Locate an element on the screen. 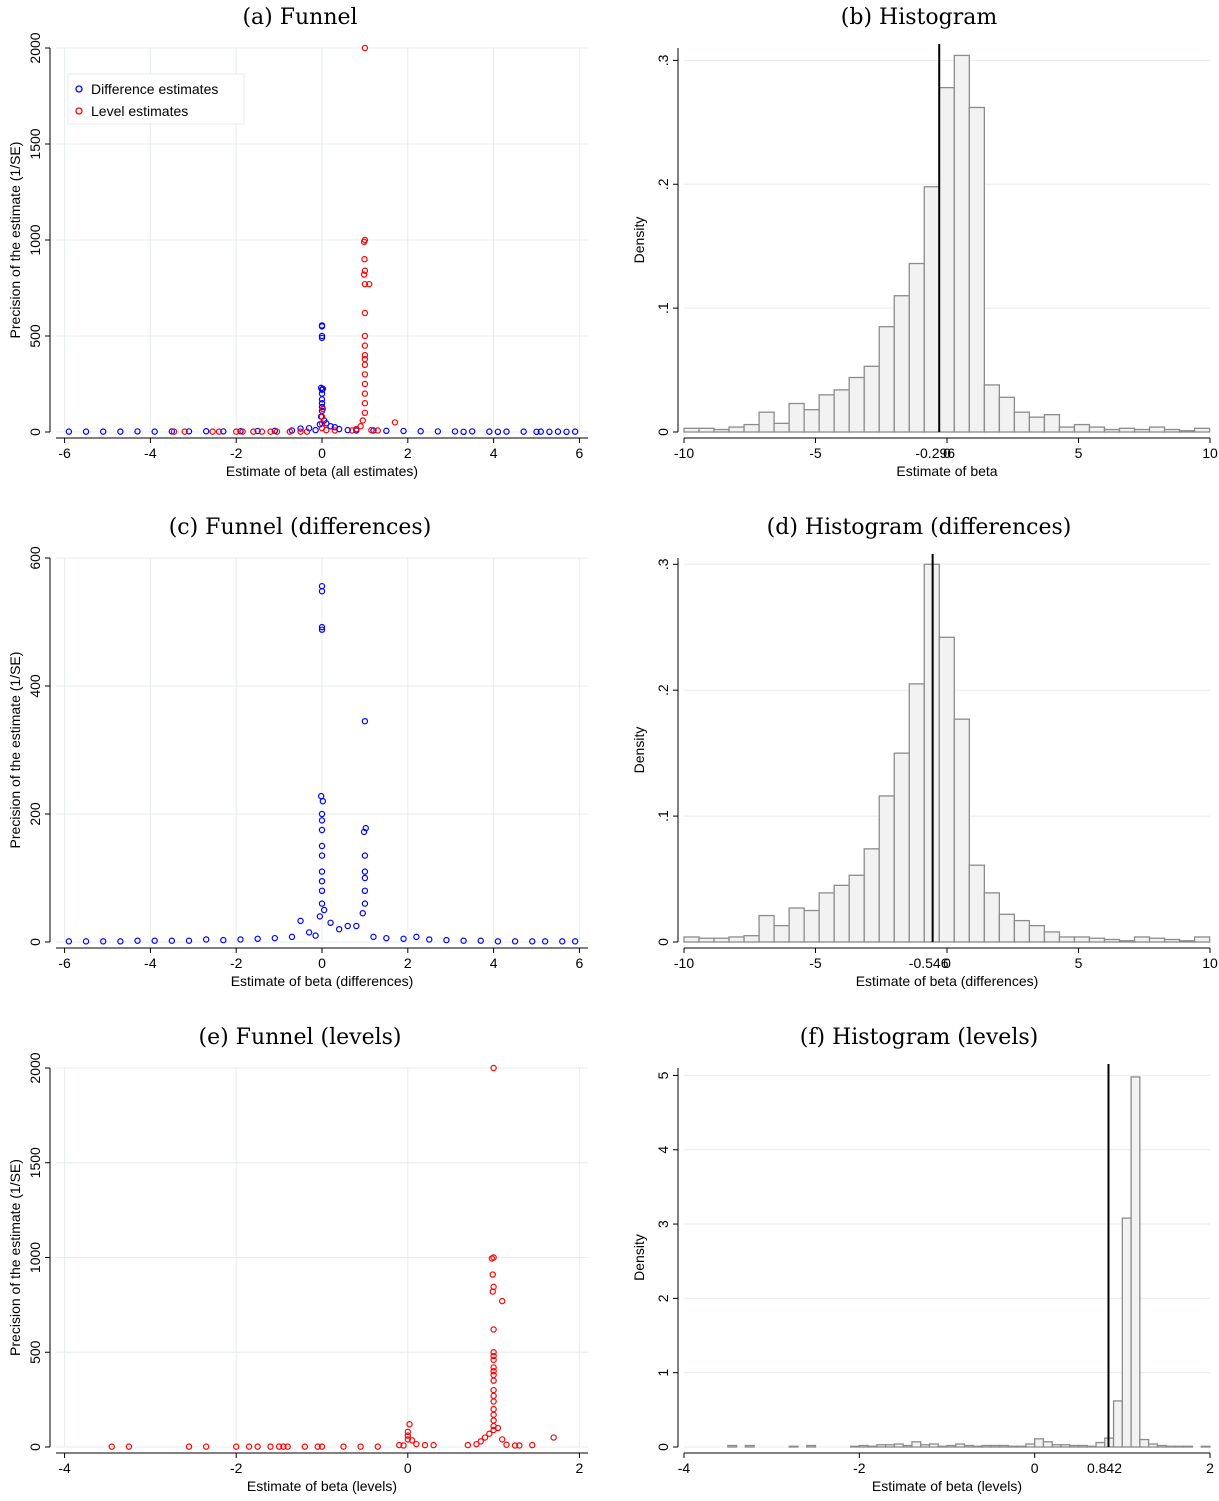 Image resolution: width=1219 pixels, height=1501 pixels. chart3-marker-label: -0.546 is located at coordinates (929, 963).